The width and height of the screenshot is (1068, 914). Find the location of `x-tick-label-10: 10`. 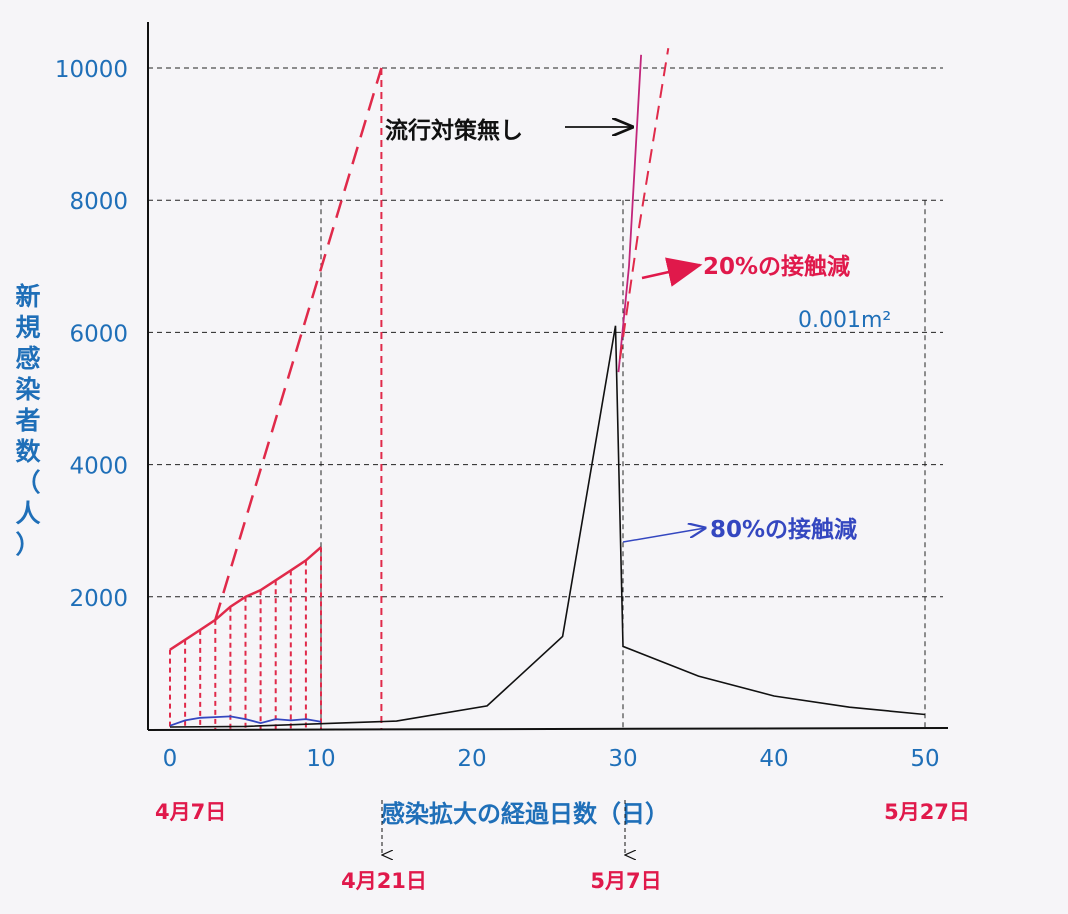

x-tick-label-10: 10 is located at coordinates (320, 759).